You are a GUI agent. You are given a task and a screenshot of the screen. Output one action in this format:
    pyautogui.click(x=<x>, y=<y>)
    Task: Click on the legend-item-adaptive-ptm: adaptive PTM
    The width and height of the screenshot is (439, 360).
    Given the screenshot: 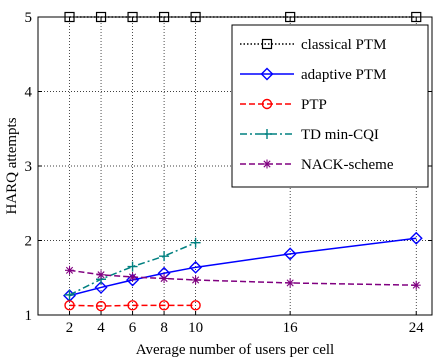 What is the action you would take?
    pyautogui.click(x=313, y=75)
    